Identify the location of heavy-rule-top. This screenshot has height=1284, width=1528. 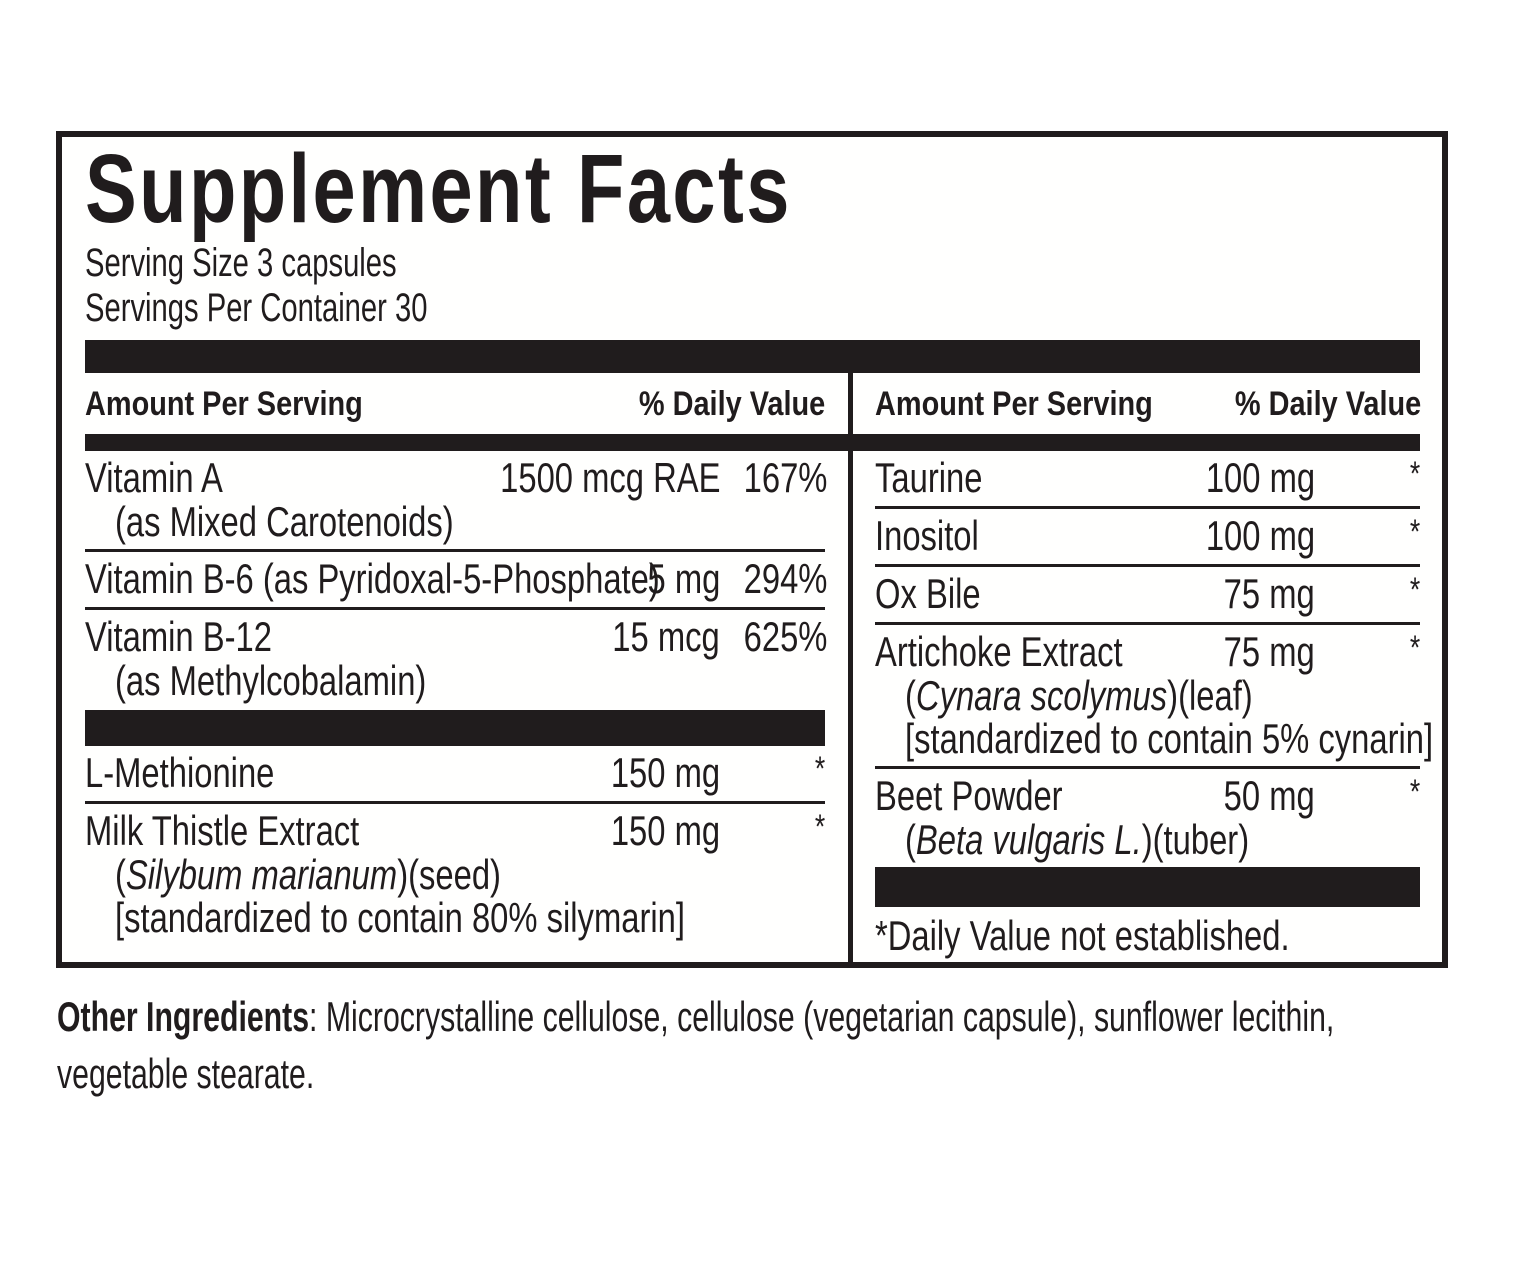
(752, 356).